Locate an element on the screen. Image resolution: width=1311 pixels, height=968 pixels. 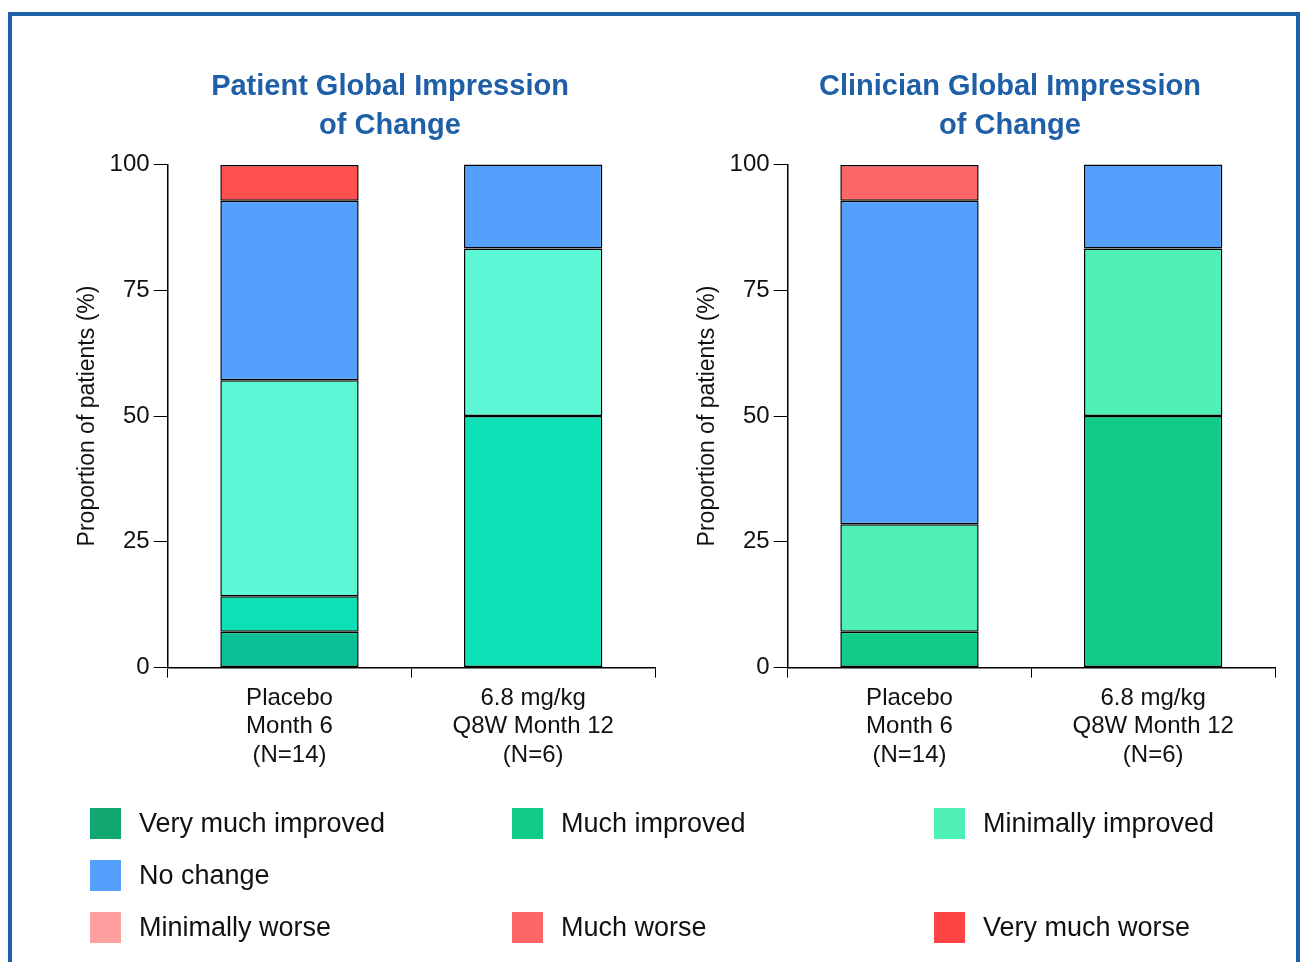
legend-label: Minimally improved is located at coordinates (1099, 823).